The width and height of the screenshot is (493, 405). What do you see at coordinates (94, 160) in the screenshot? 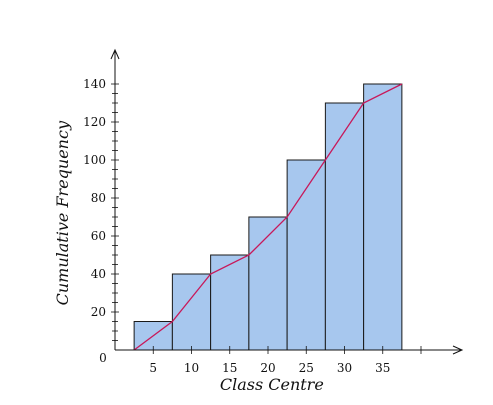
I see `y-tick-label: 100` at bounding box center [94, 160].